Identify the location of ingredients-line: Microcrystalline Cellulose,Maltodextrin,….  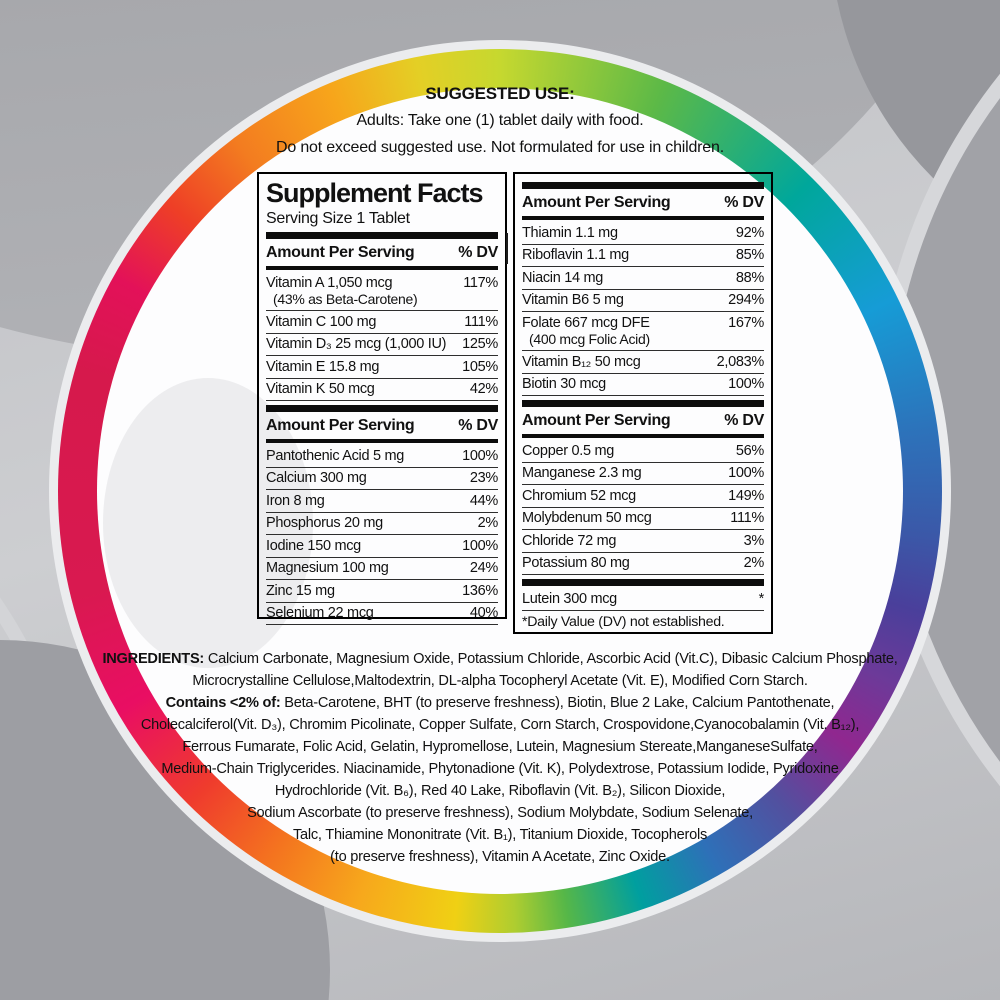
(500, 681).